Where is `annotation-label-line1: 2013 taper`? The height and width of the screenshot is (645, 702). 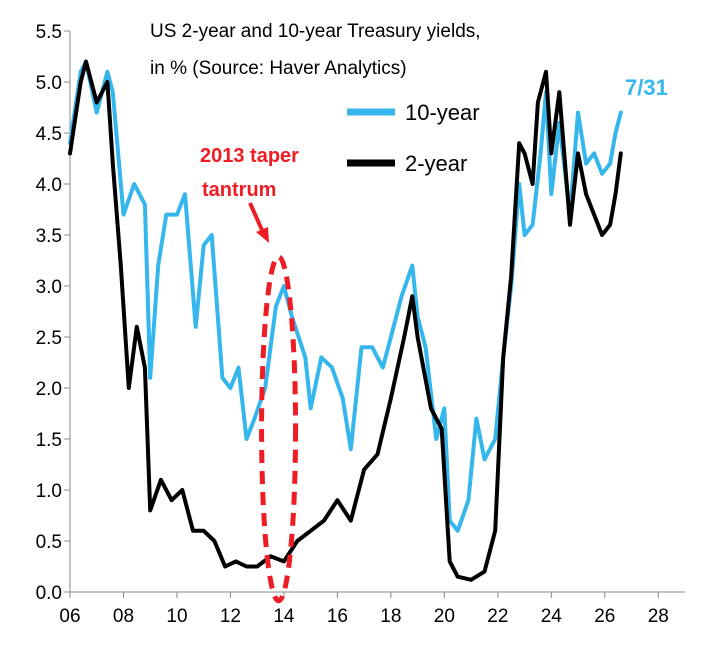
annotation-label-line1: 2013 taper is located at coordinates (249, 156).